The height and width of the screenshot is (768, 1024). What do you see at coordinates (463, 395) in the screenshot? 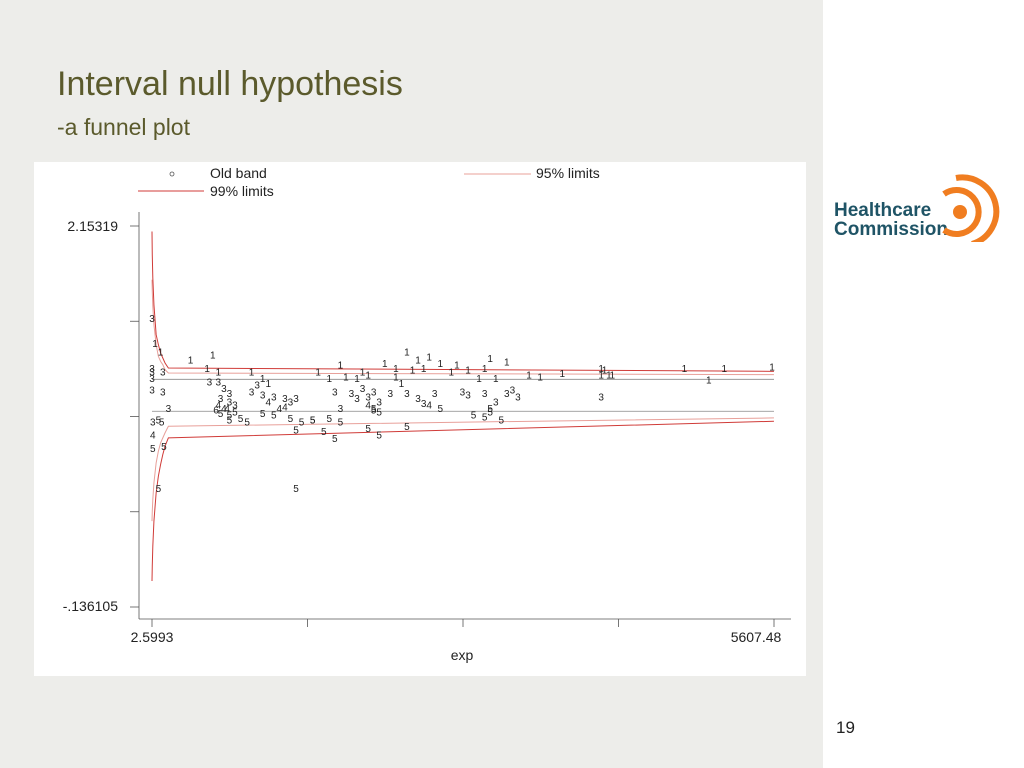
I see `old-band-lines` at bounding box center [463, 395].